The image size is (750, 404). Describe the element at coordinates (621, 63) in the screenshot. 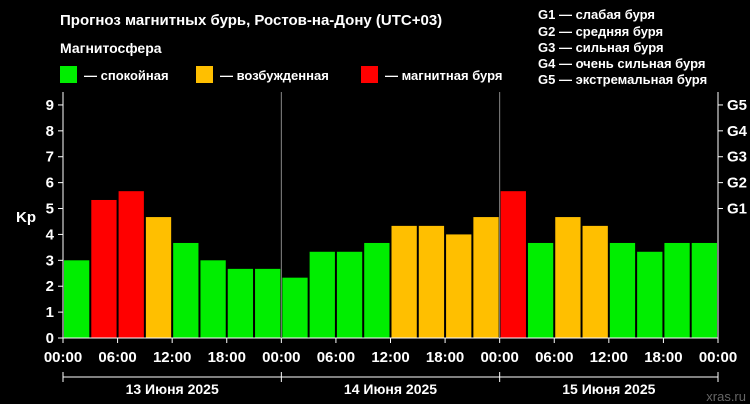

I see `g-legend-item-g4: G4 — очень сильная буря` at that location.